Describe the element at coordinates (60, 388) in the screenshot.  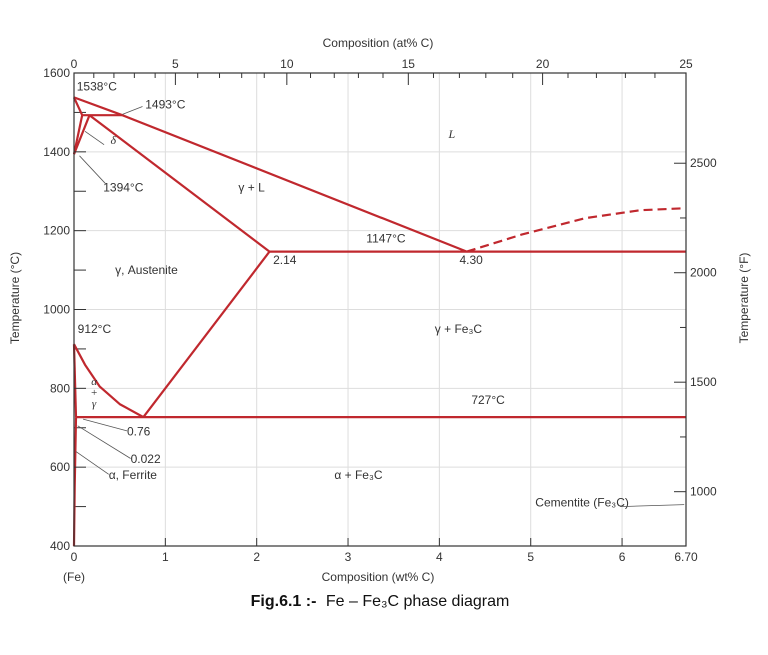
I see `left-tick-label: 800` at that location.